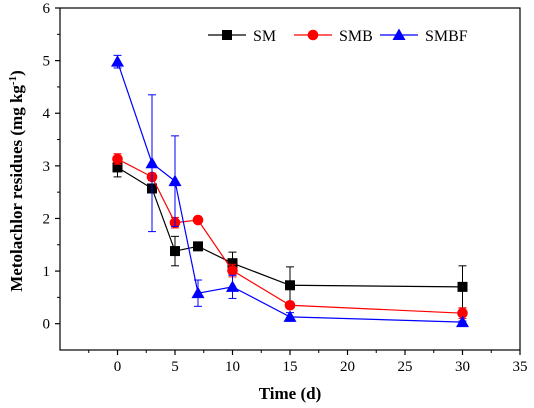 The width and height of the screenshot is (534, 408). I want to click on x-tick-label: 0, so click(118, 367).